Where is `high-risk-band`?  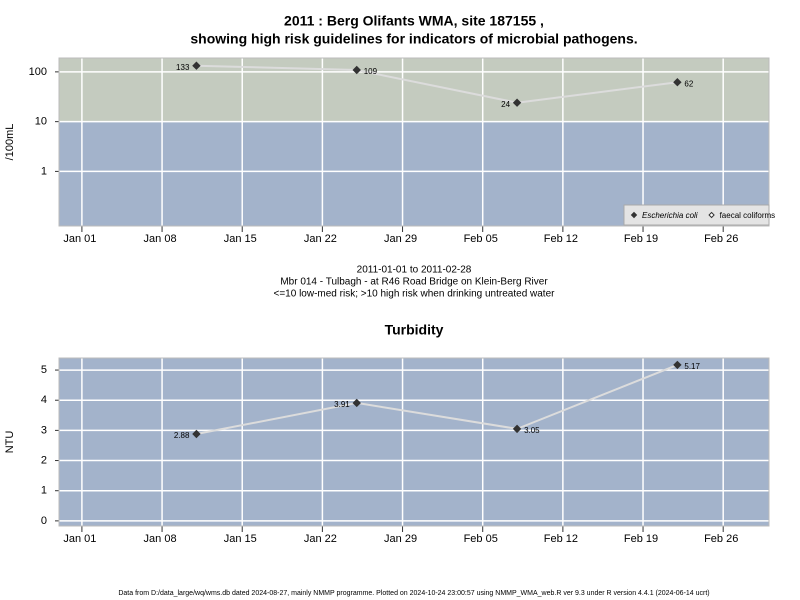
high-risk-band is located at coordinates (414, 90).